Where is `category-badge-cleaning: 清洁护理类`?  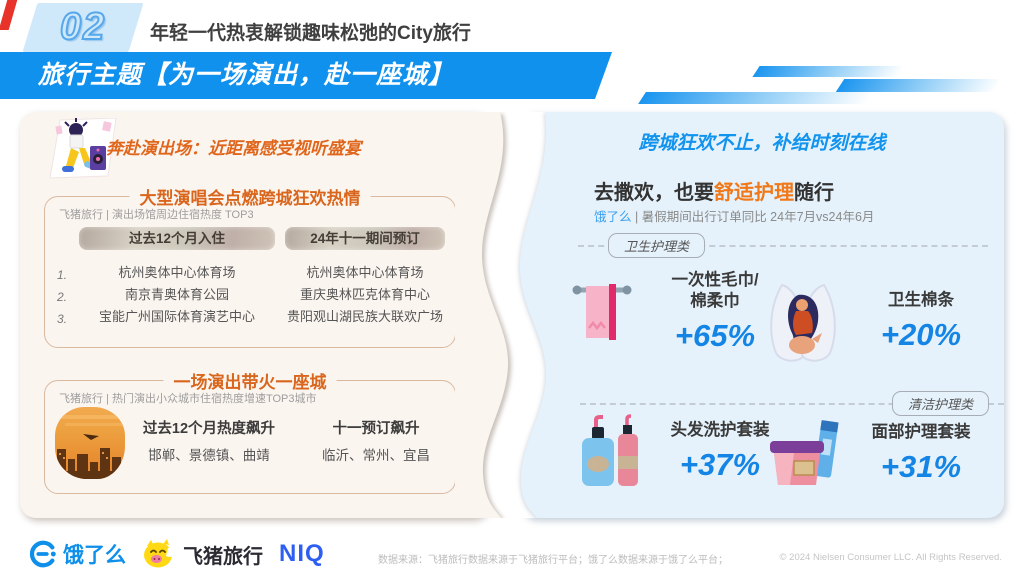 category-badge-cleaning: 清洁护理类 is located at coordinates (941, 403).